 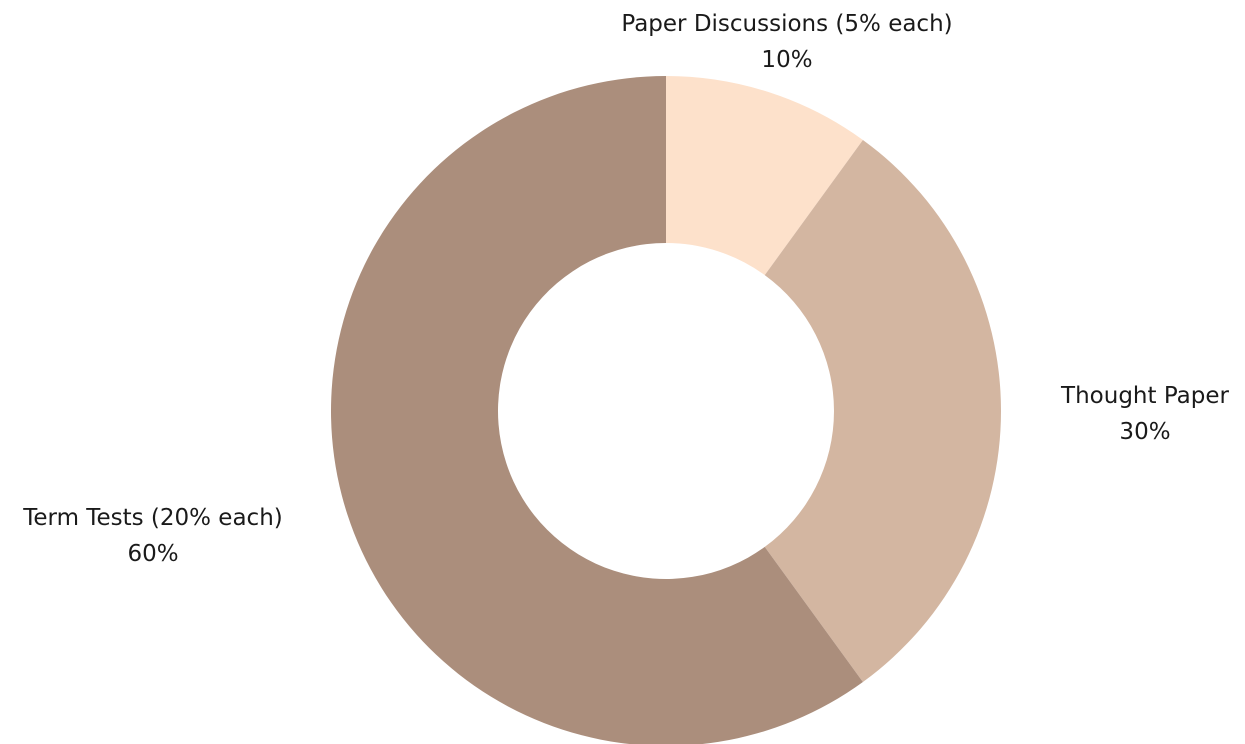 I want to click on slice-label-term-tests-value: 60%, so click(x=153, y=554).